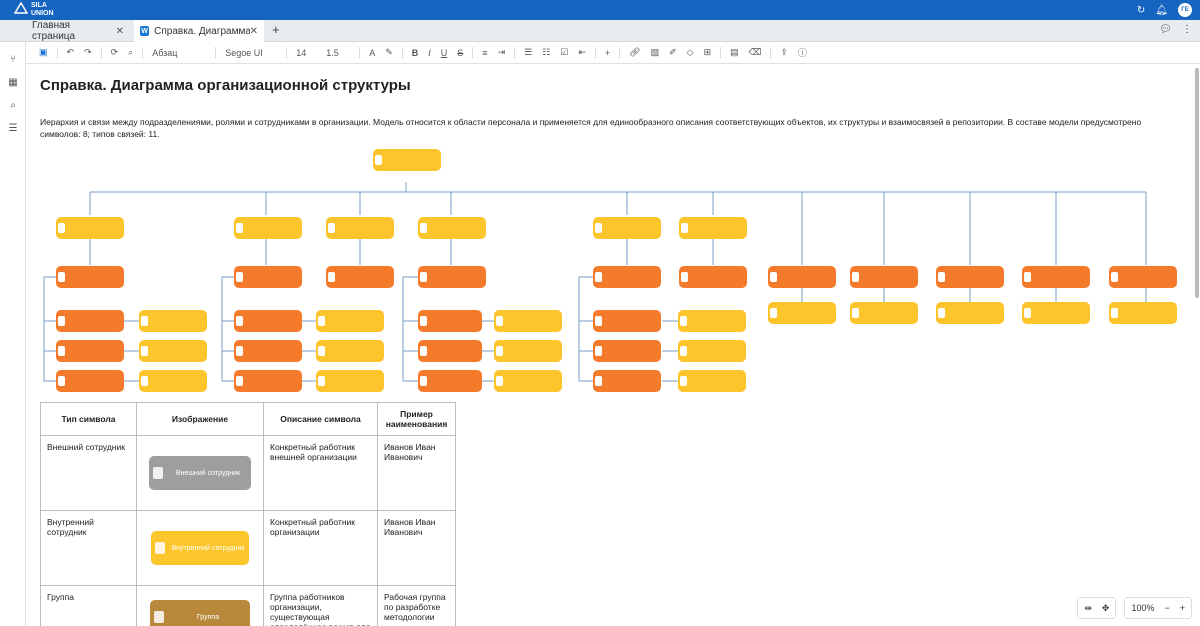 The width and height of the screenshot is (1200, 626). I want to click on tab-home: Главная страница ✕, so click(78, 31).